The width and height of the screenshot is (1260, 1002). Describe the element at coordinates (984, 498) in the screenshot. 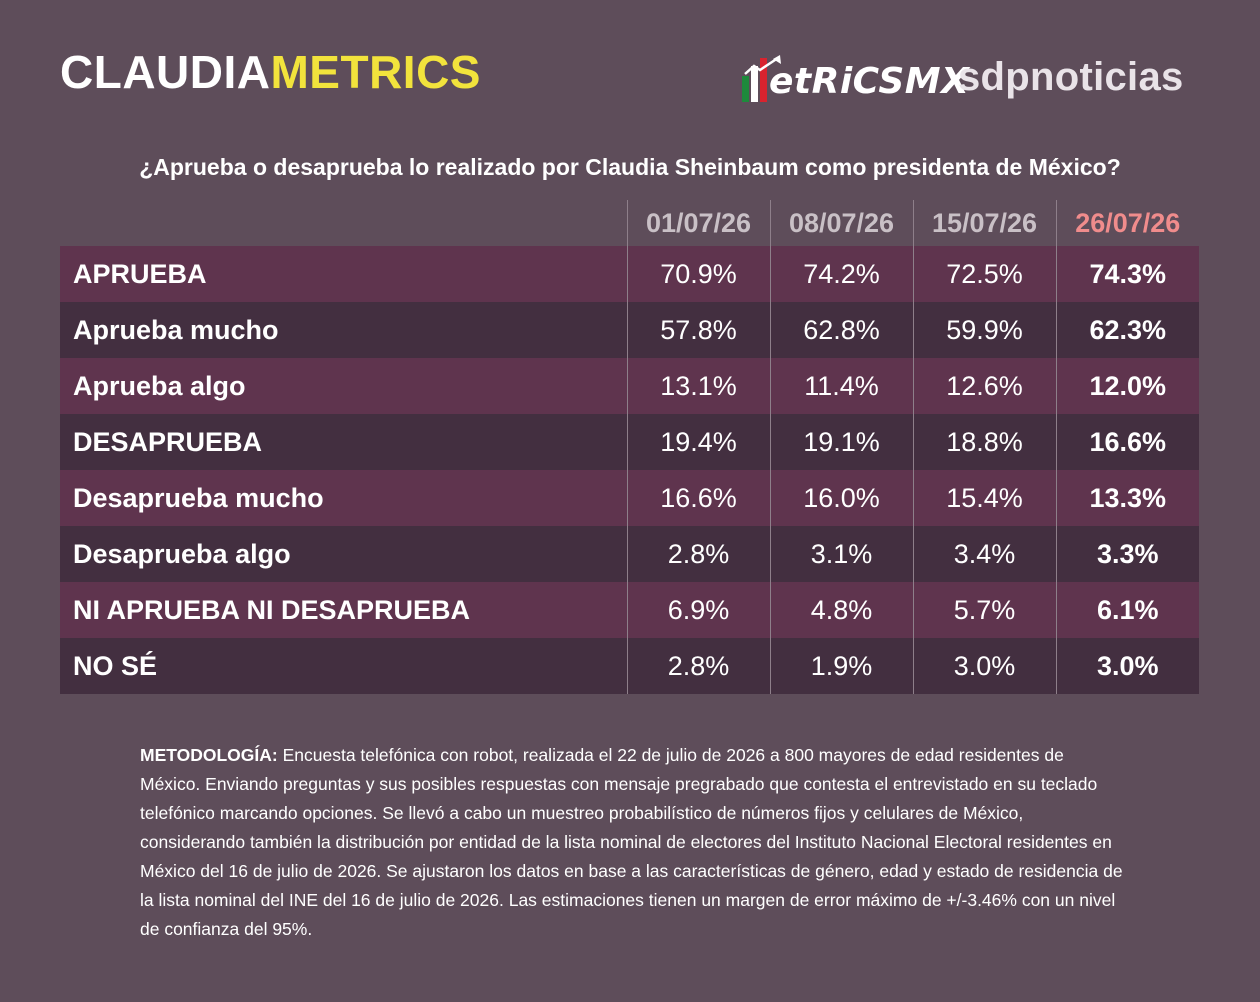

I see `value-cell: 15.4%` at that location.